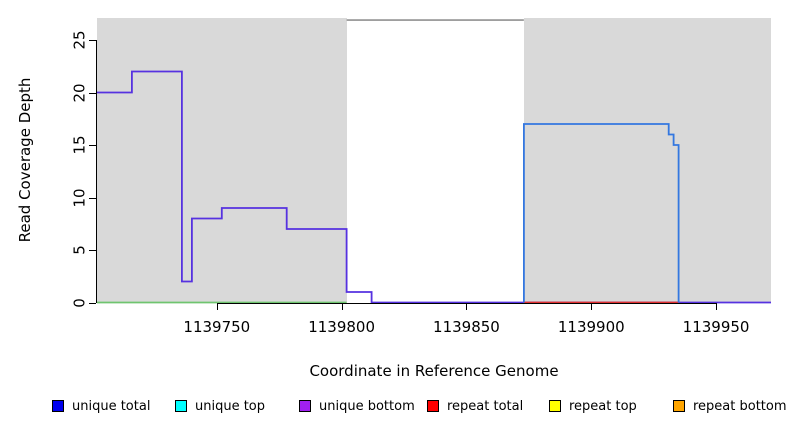 This screenshot has width=792, height=432. Describe the element at coordinates (433, 406) in the screenshot. I see `repeat-total-swatch-icon` at that location.